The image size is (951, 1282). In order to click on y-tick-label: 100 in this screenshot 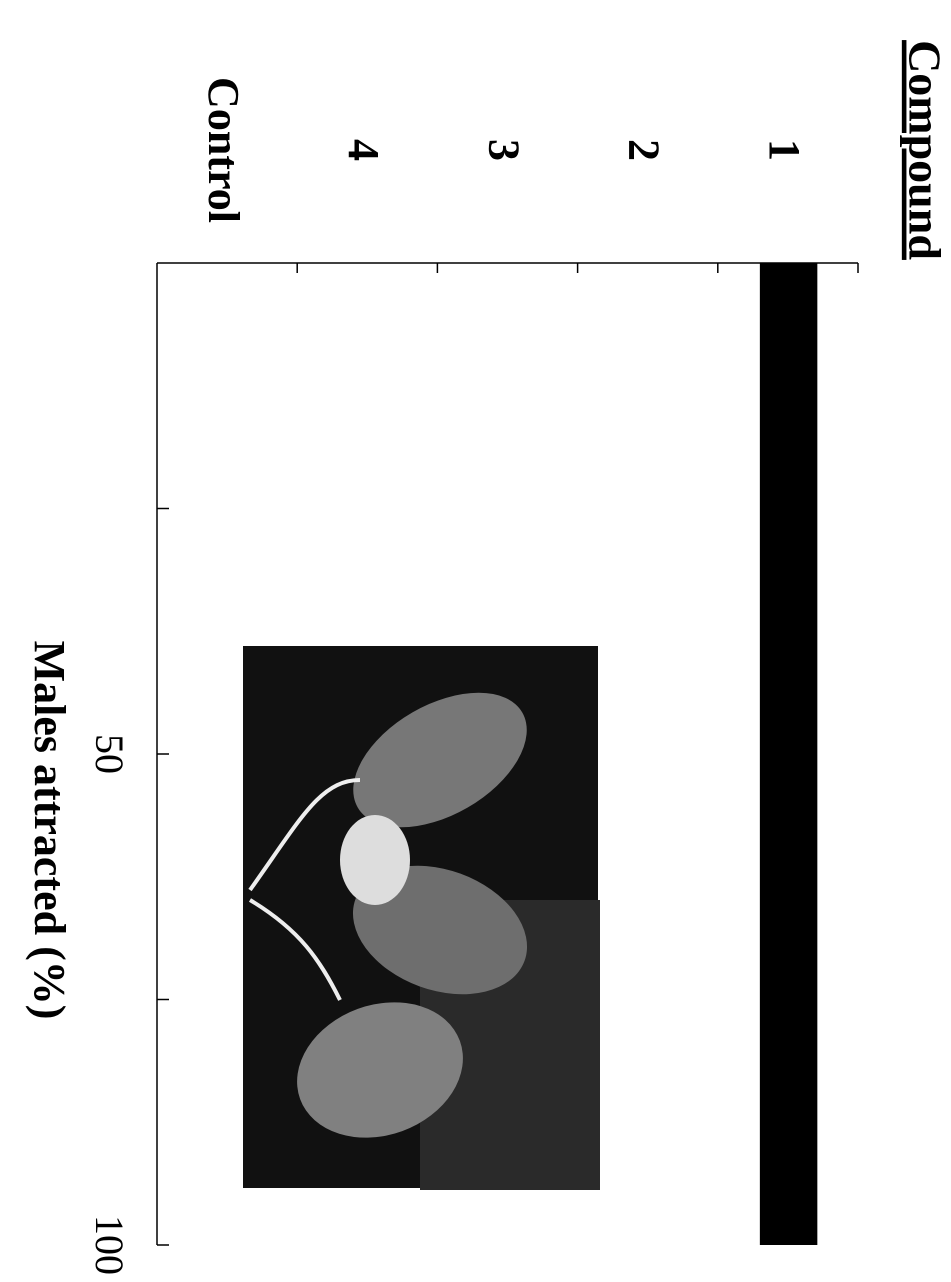, I will do `click(109, 1245)`.